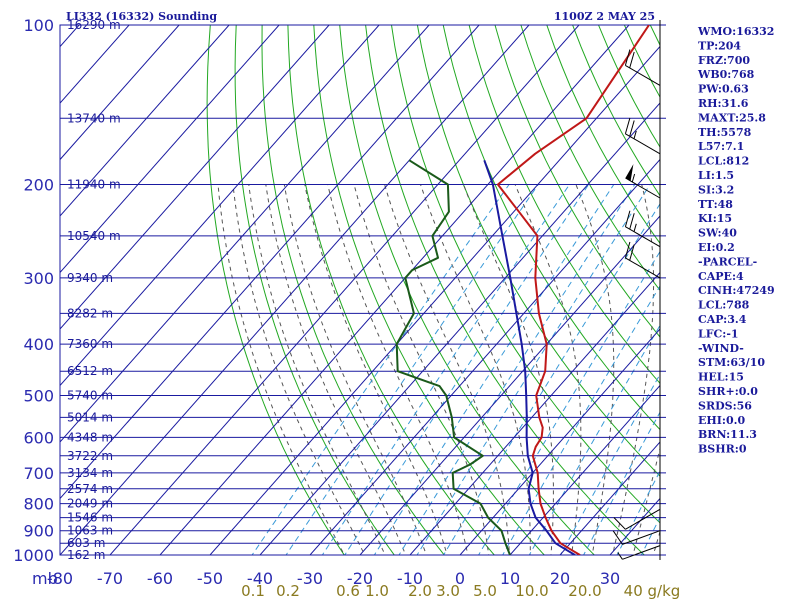 This screenshot has width=800, height=600. What do you see at coordinates (610, 578) in the screenshot?
I see `temperature-tick-label: 30` at bounding box center [610, 578].